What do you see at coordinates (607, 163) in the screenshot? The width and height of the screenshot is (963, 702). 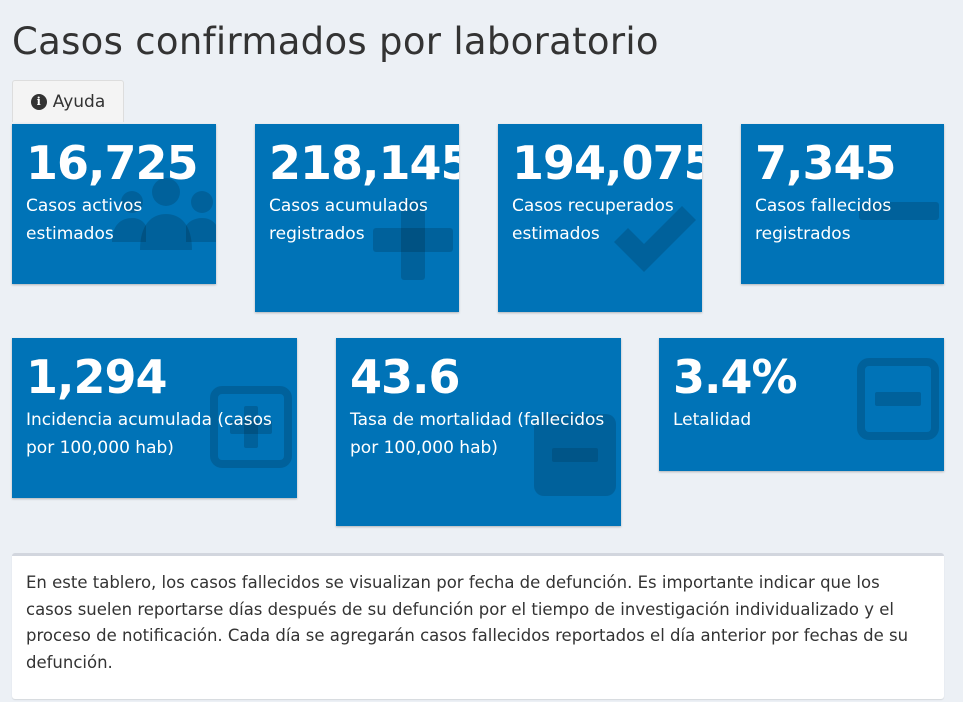 I see `stat-value: 194,075` at bounding box center [607, 163].